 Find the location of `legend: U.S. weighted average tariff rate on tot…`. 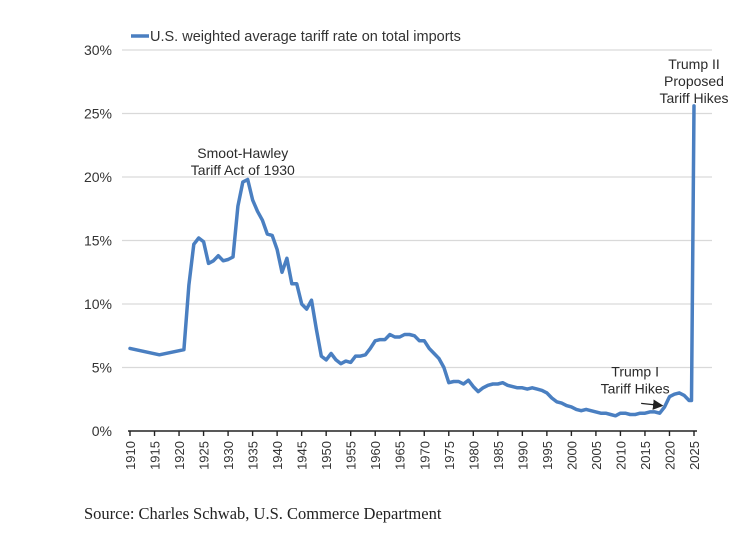

legend: U.S. weighted average tariff rate on tot… is located at coordinates (296, 37).